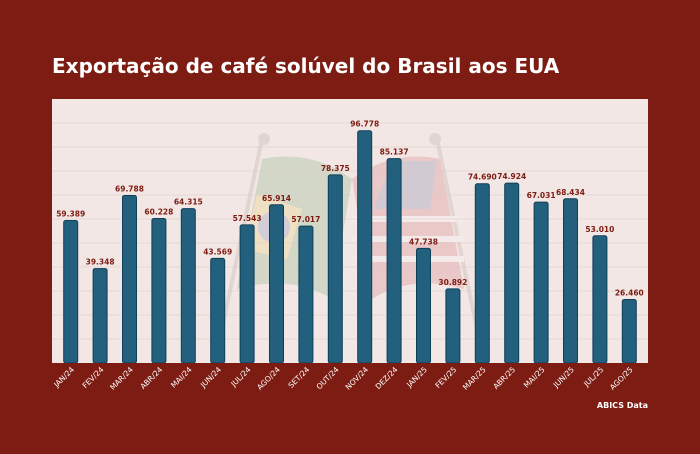  I want to click on value-label: 67.031, so click(541, 195).